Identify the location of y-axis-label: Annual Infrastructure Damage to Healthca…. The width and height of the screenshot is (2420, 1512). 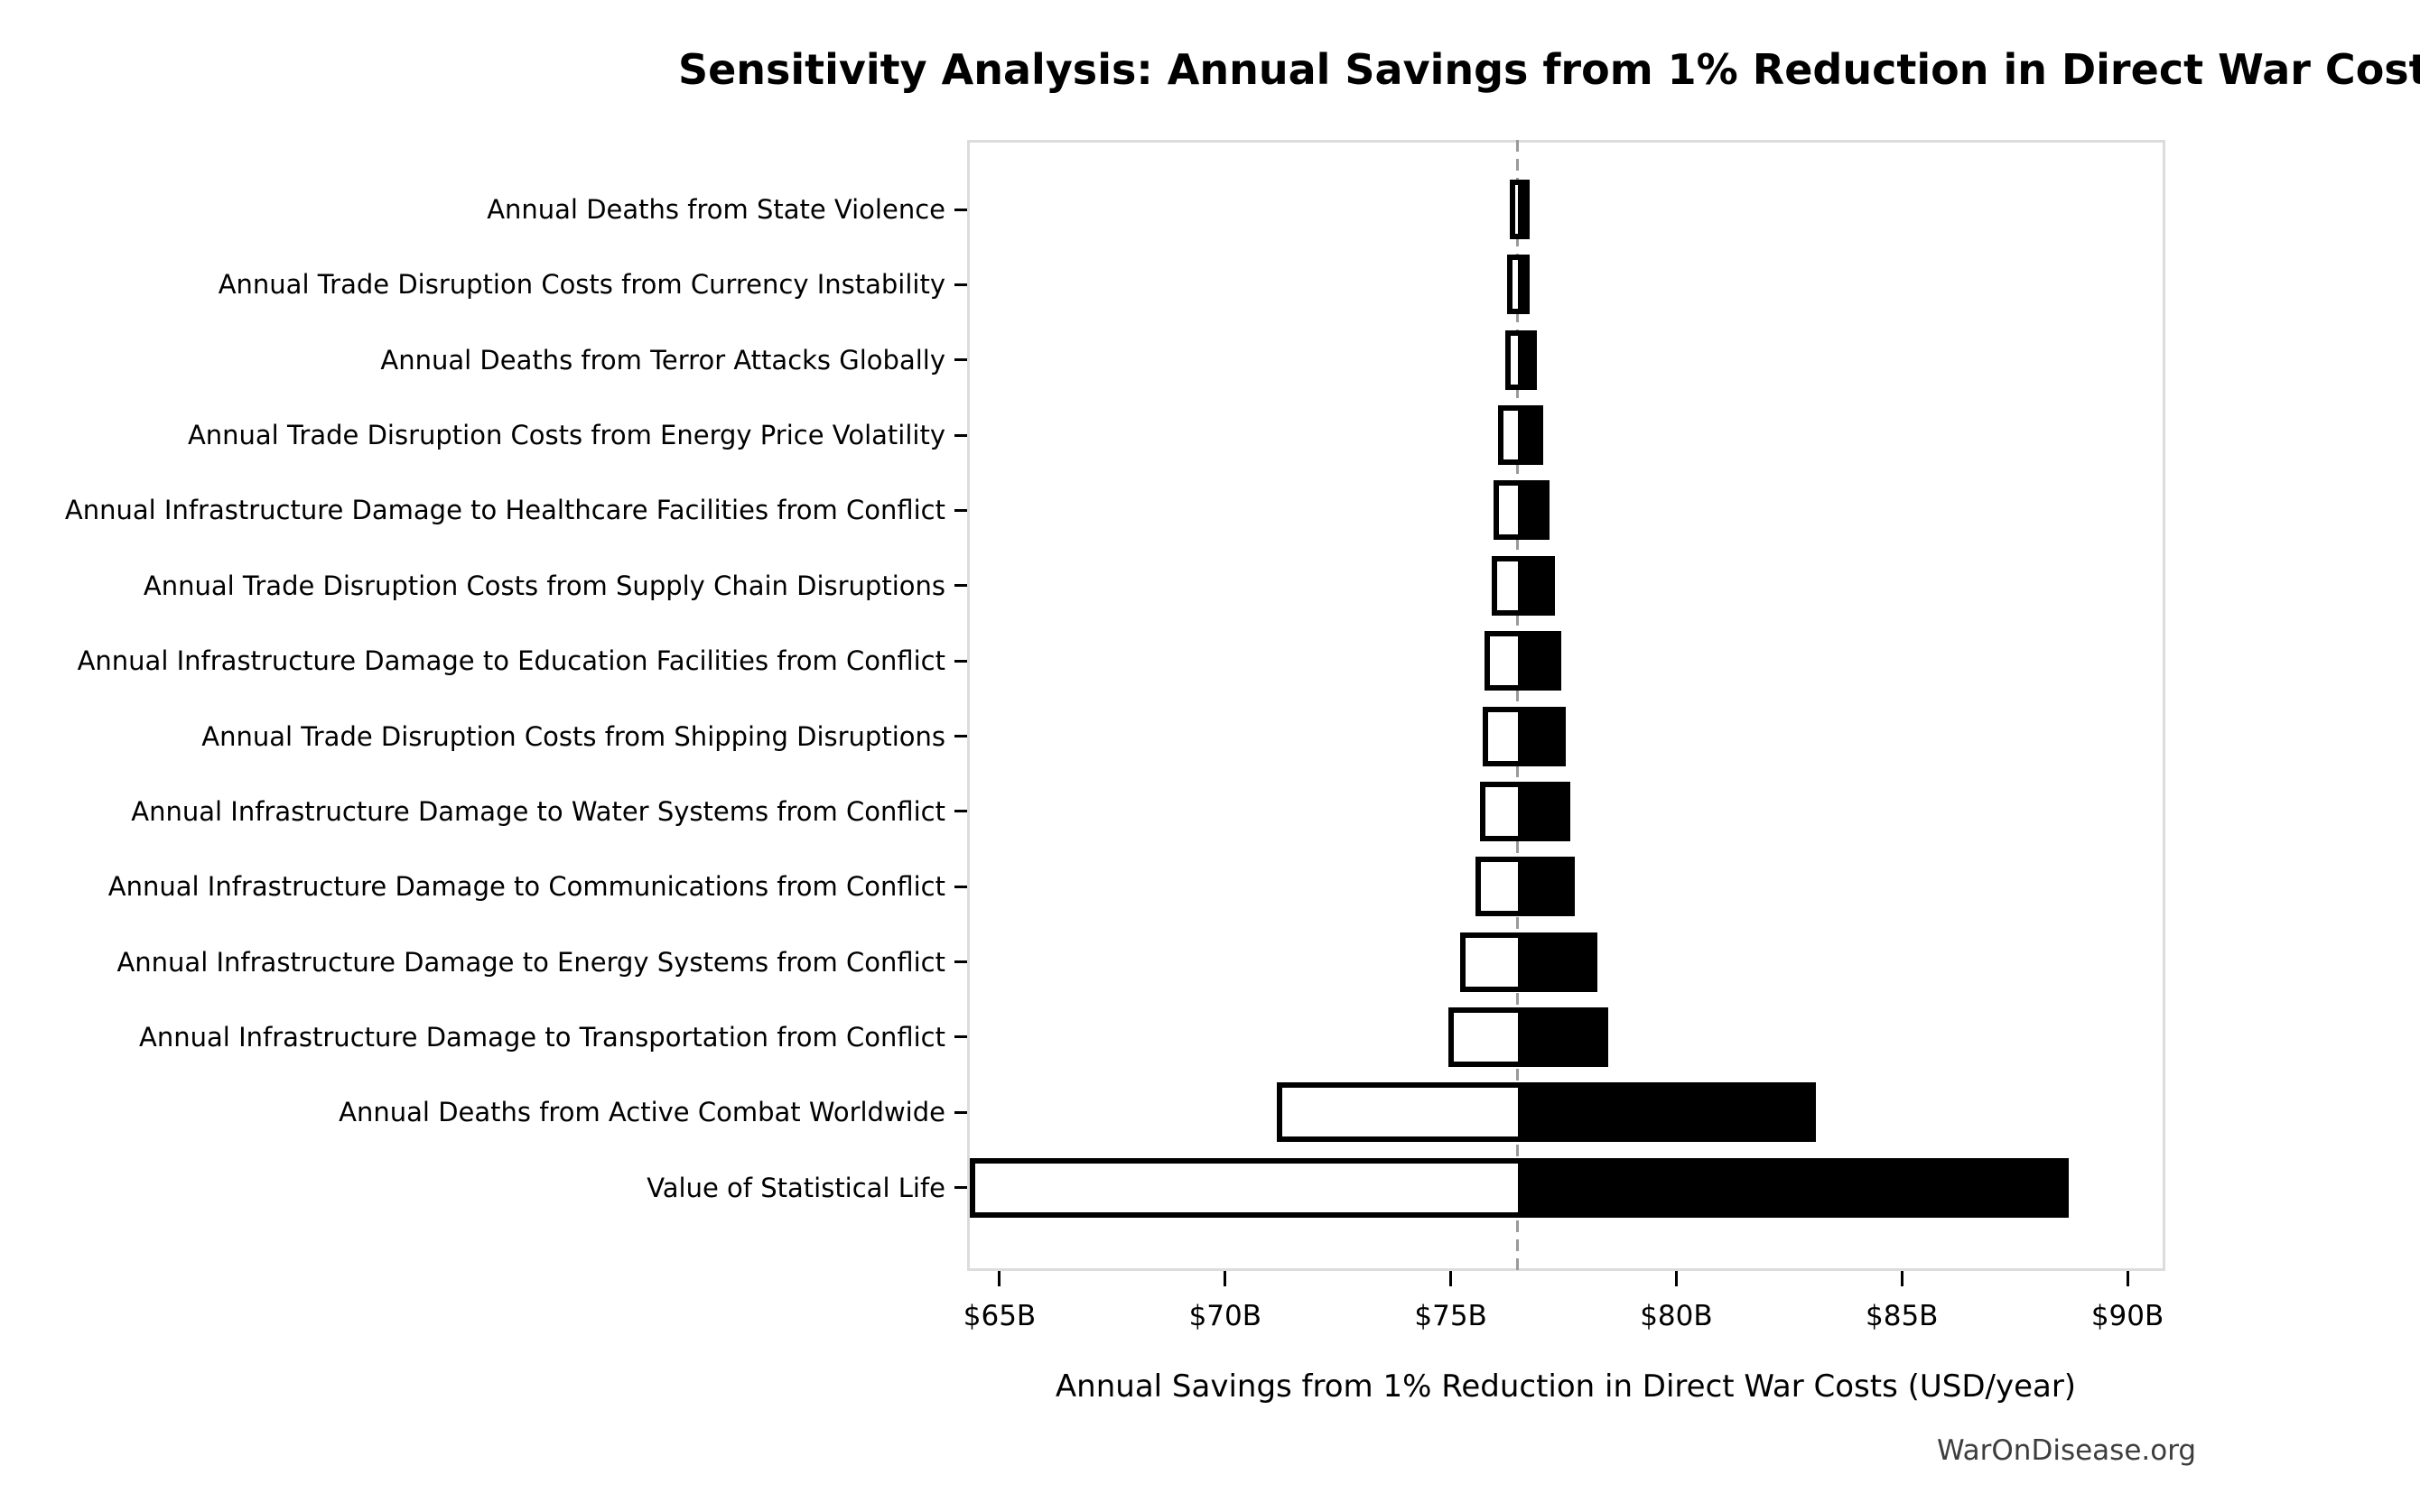
(505, 510).